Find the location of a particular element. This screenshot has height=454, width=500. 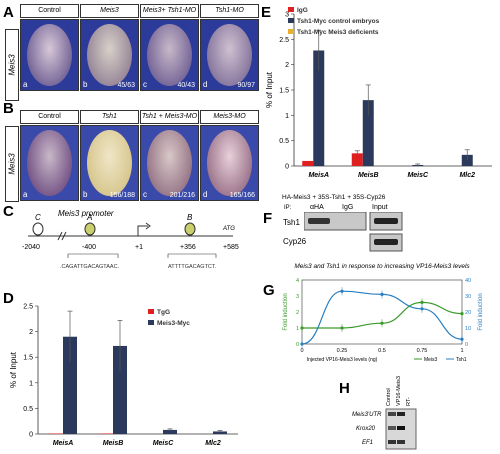

panel-a-embryo-2: b 45/63 is located at coordinates (109, 55).